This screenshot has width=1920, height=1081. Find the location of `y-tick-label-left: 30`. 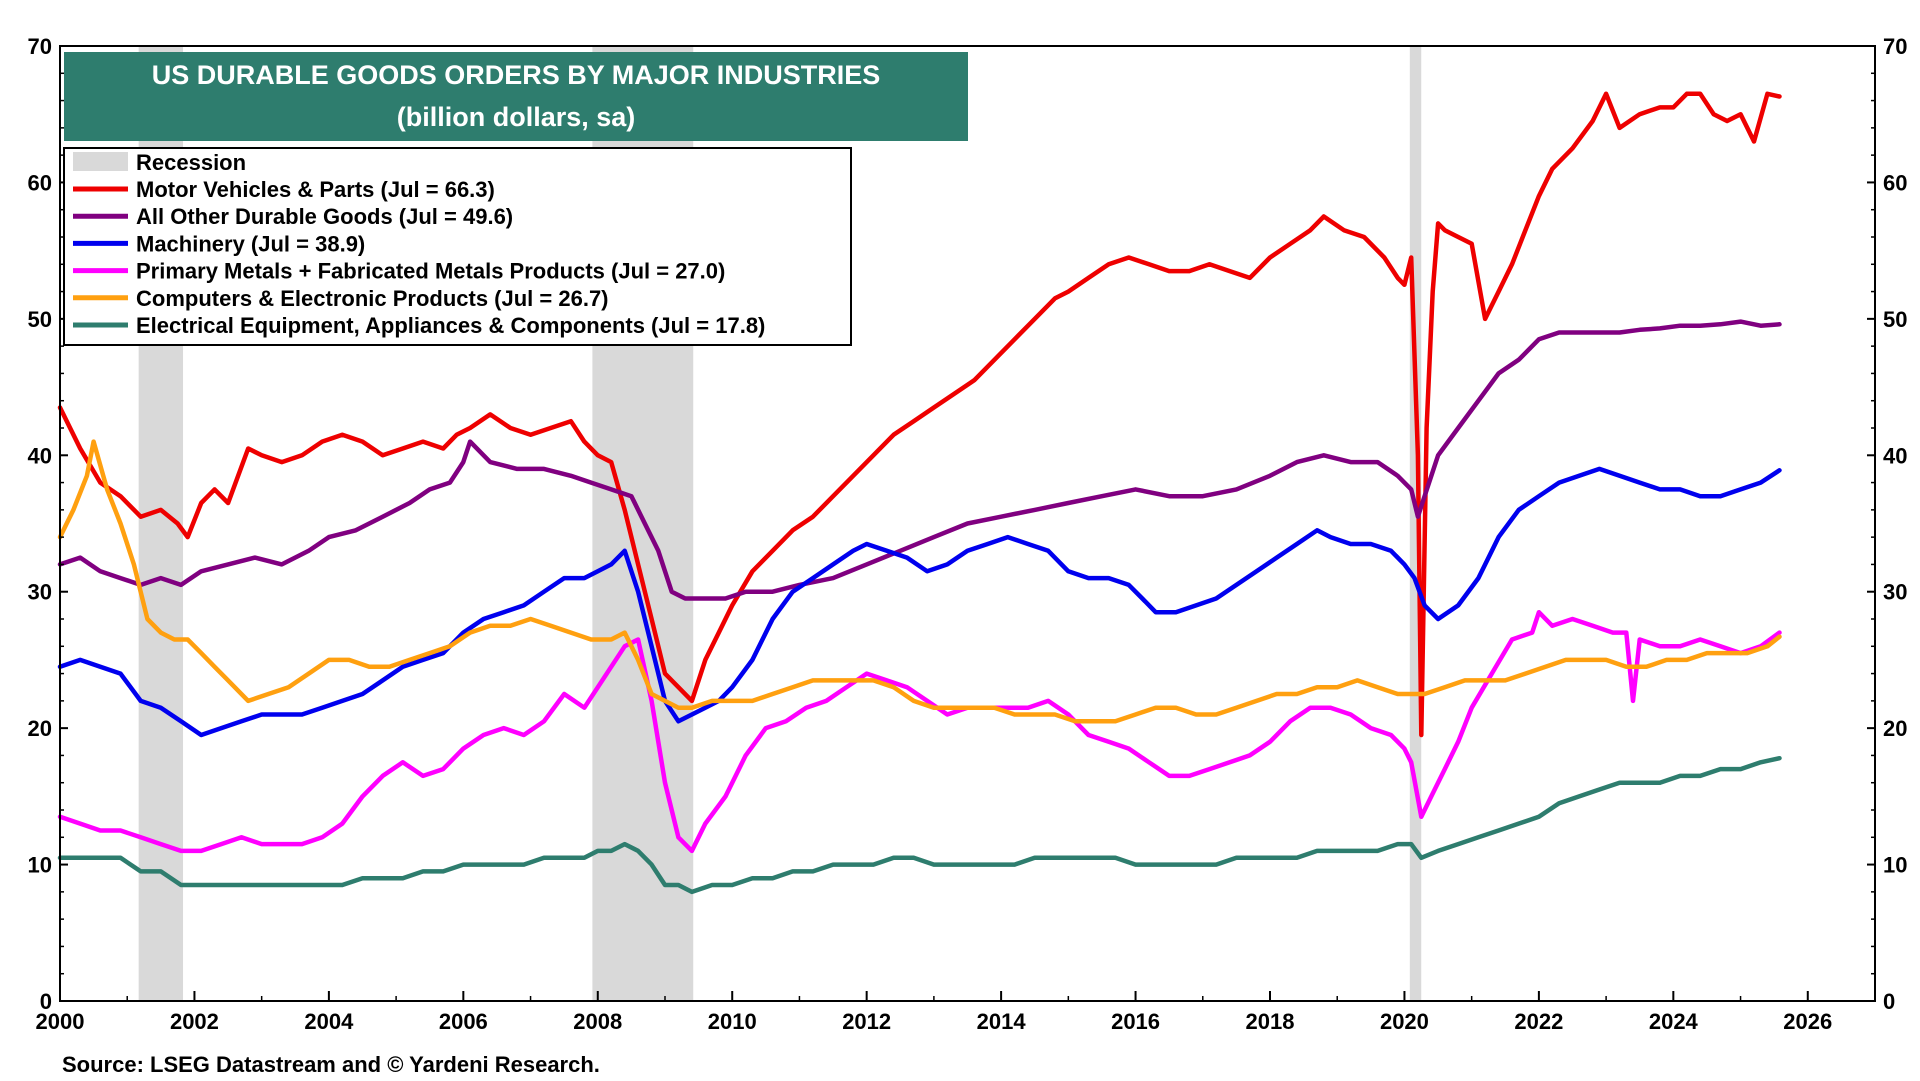

y-tick-label-left: 30 is located at coordinates (40, 592).